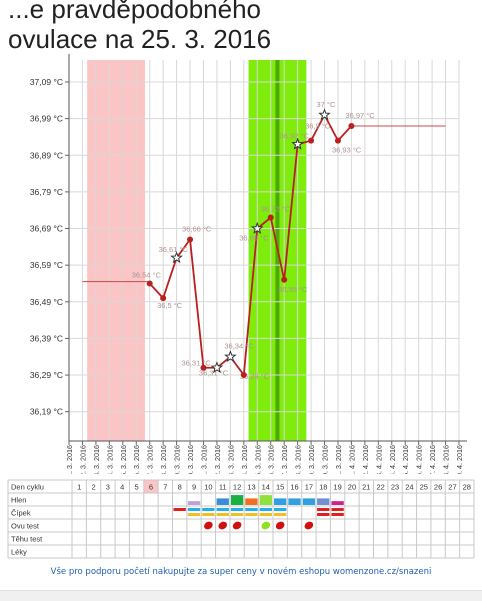  I want to click on day-number: 6, so click(151, 487).